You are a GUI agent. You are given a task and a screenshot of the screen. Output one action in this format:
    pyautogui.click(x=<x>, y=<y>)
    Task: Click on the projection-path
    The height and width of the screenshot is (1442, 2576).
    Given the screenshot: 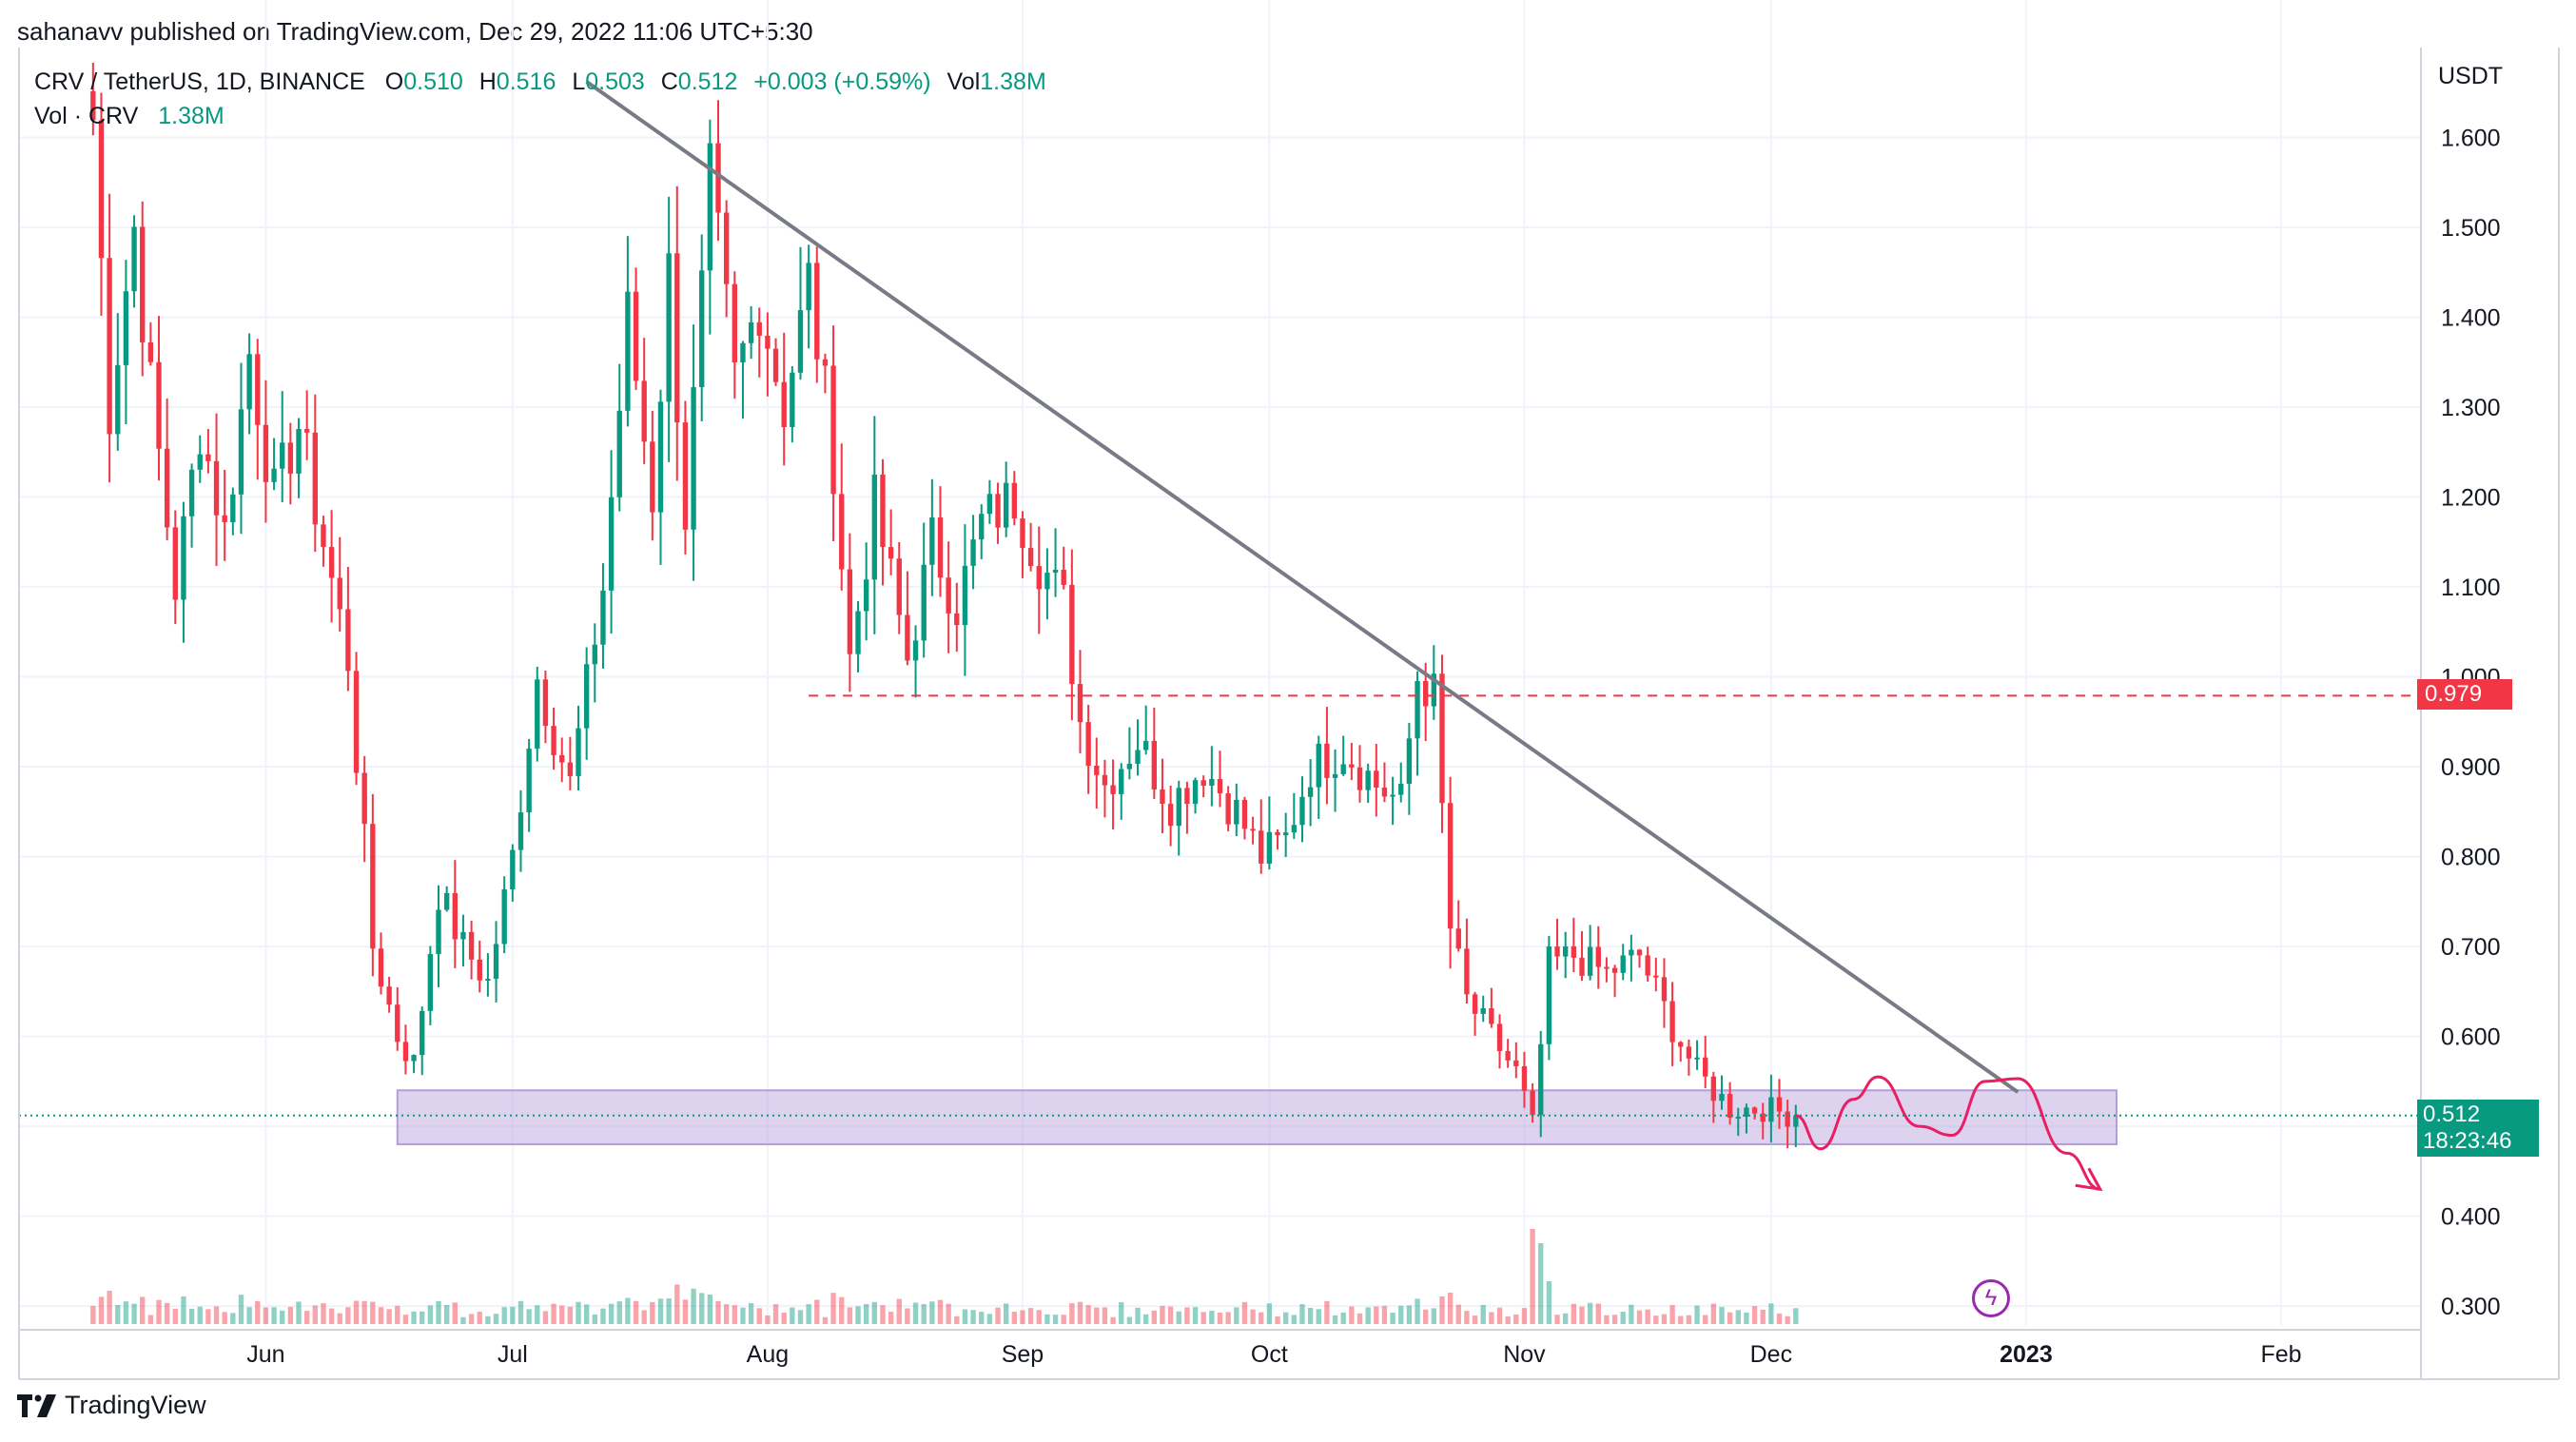 What is the action you would take?
    pyautogui.click(x=1948, y=1133)
    